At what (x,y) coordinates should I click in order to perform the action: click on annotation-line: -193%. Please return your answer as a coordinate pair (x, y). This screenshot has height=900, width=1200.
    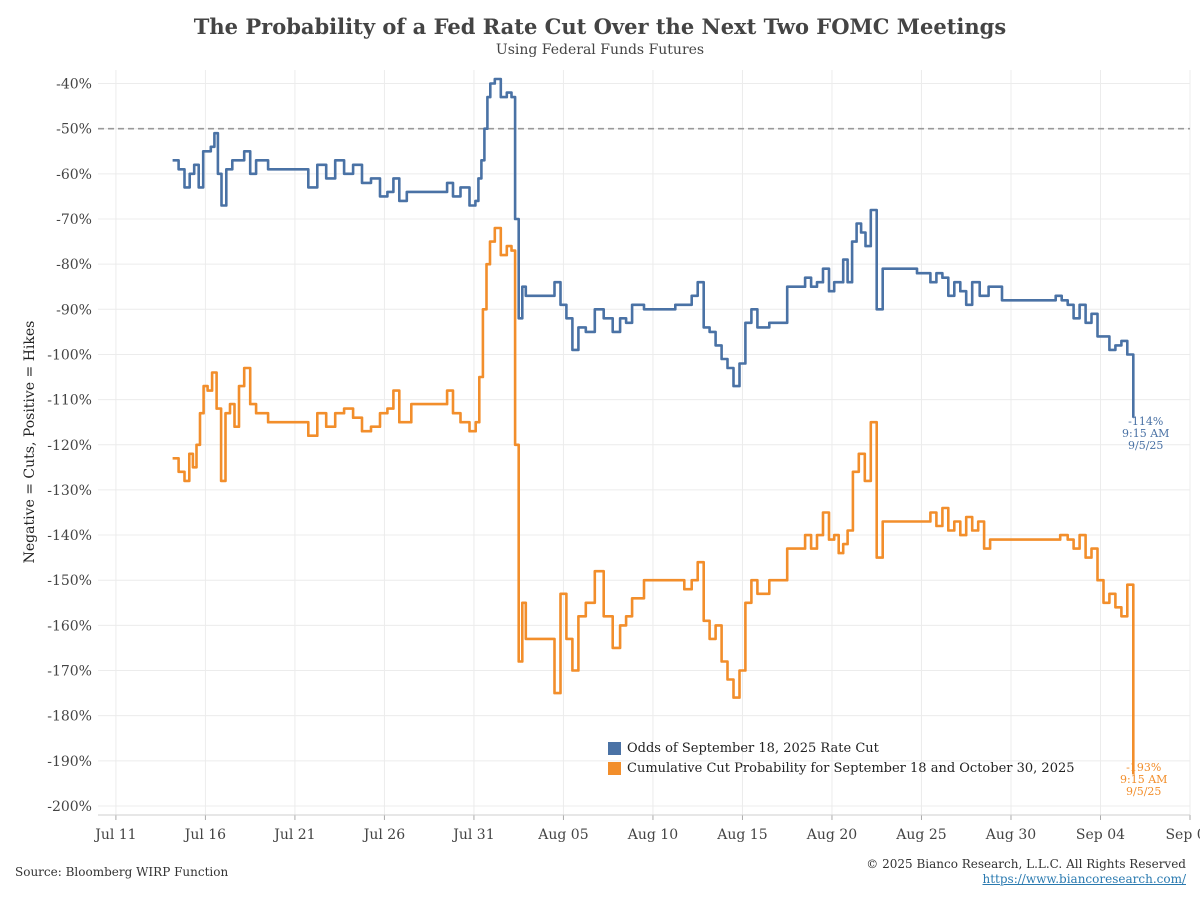
    Looking at the image, I should click on (1144, 767).